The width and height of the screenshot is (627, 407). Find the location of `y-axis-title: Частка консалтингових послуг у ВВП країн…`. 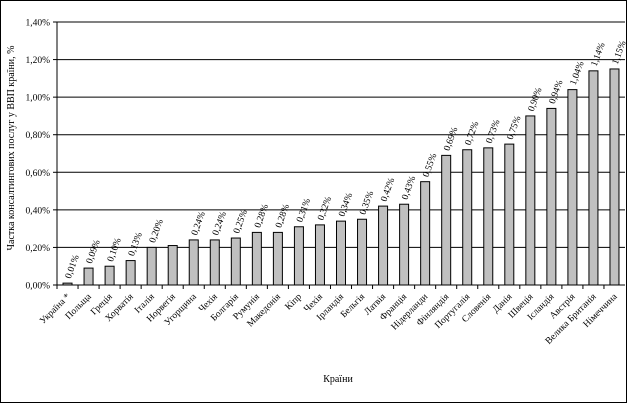

y-axis-title: Частка консалтингових послуг у ВВП країн… is located at coordinates (11, 148).